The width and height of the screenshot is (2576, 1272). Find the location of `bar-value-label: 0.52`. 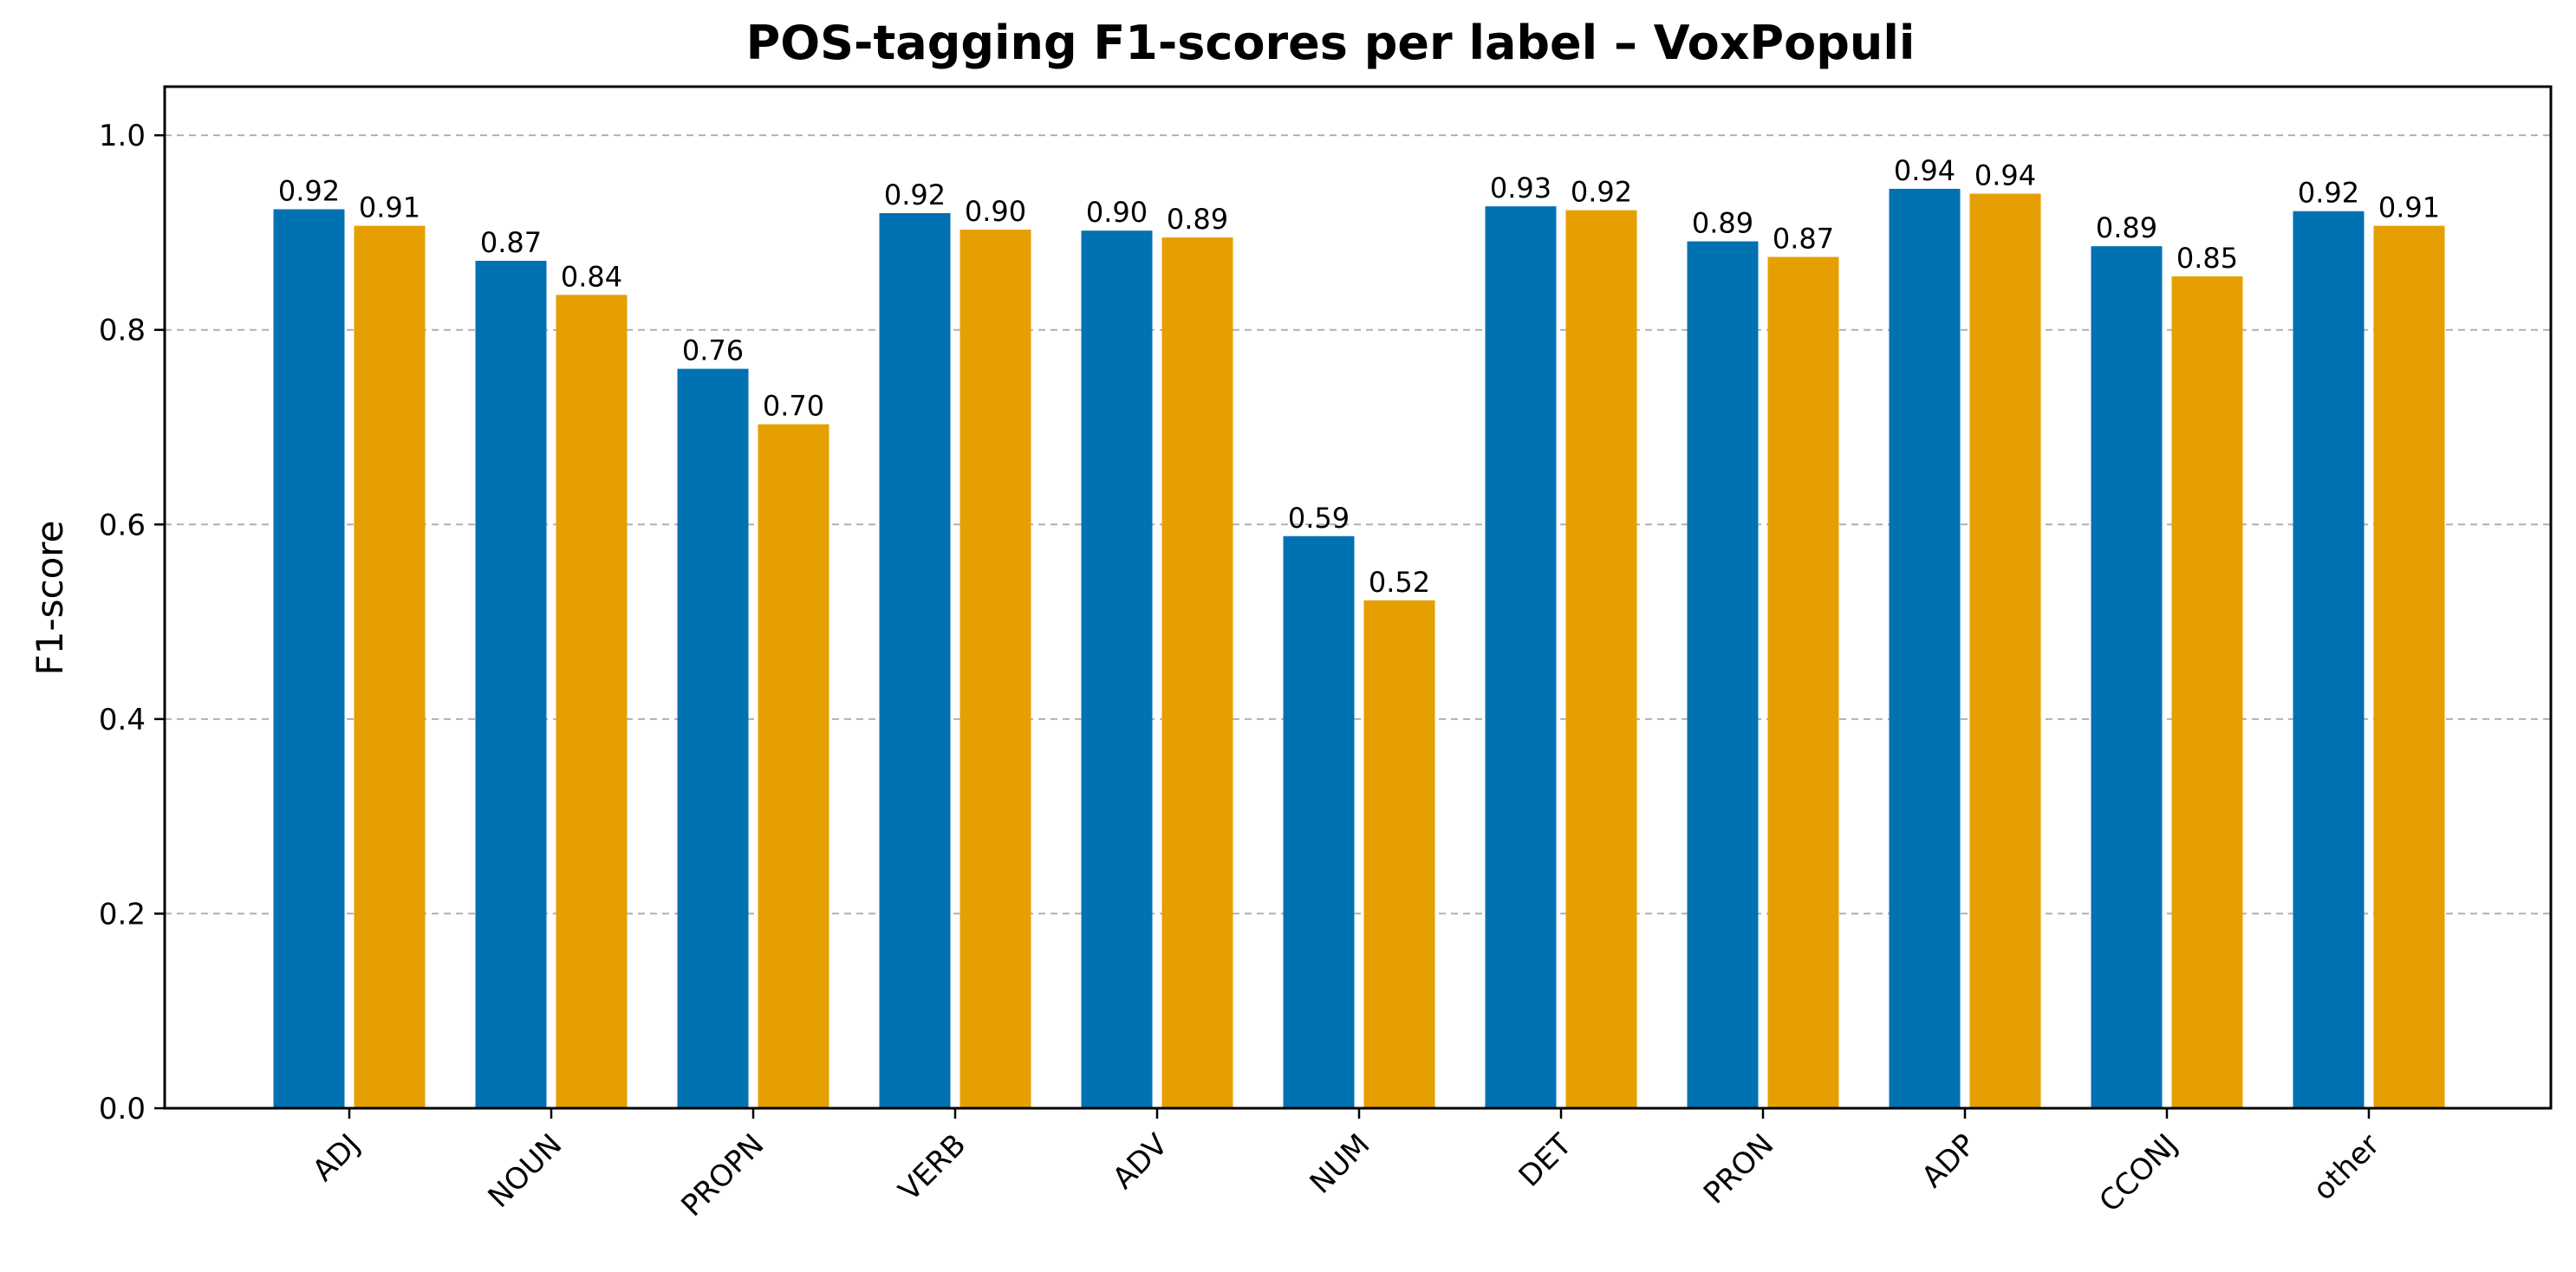

bar-value-label: 0.52 is located at coordinates (1399, 583).